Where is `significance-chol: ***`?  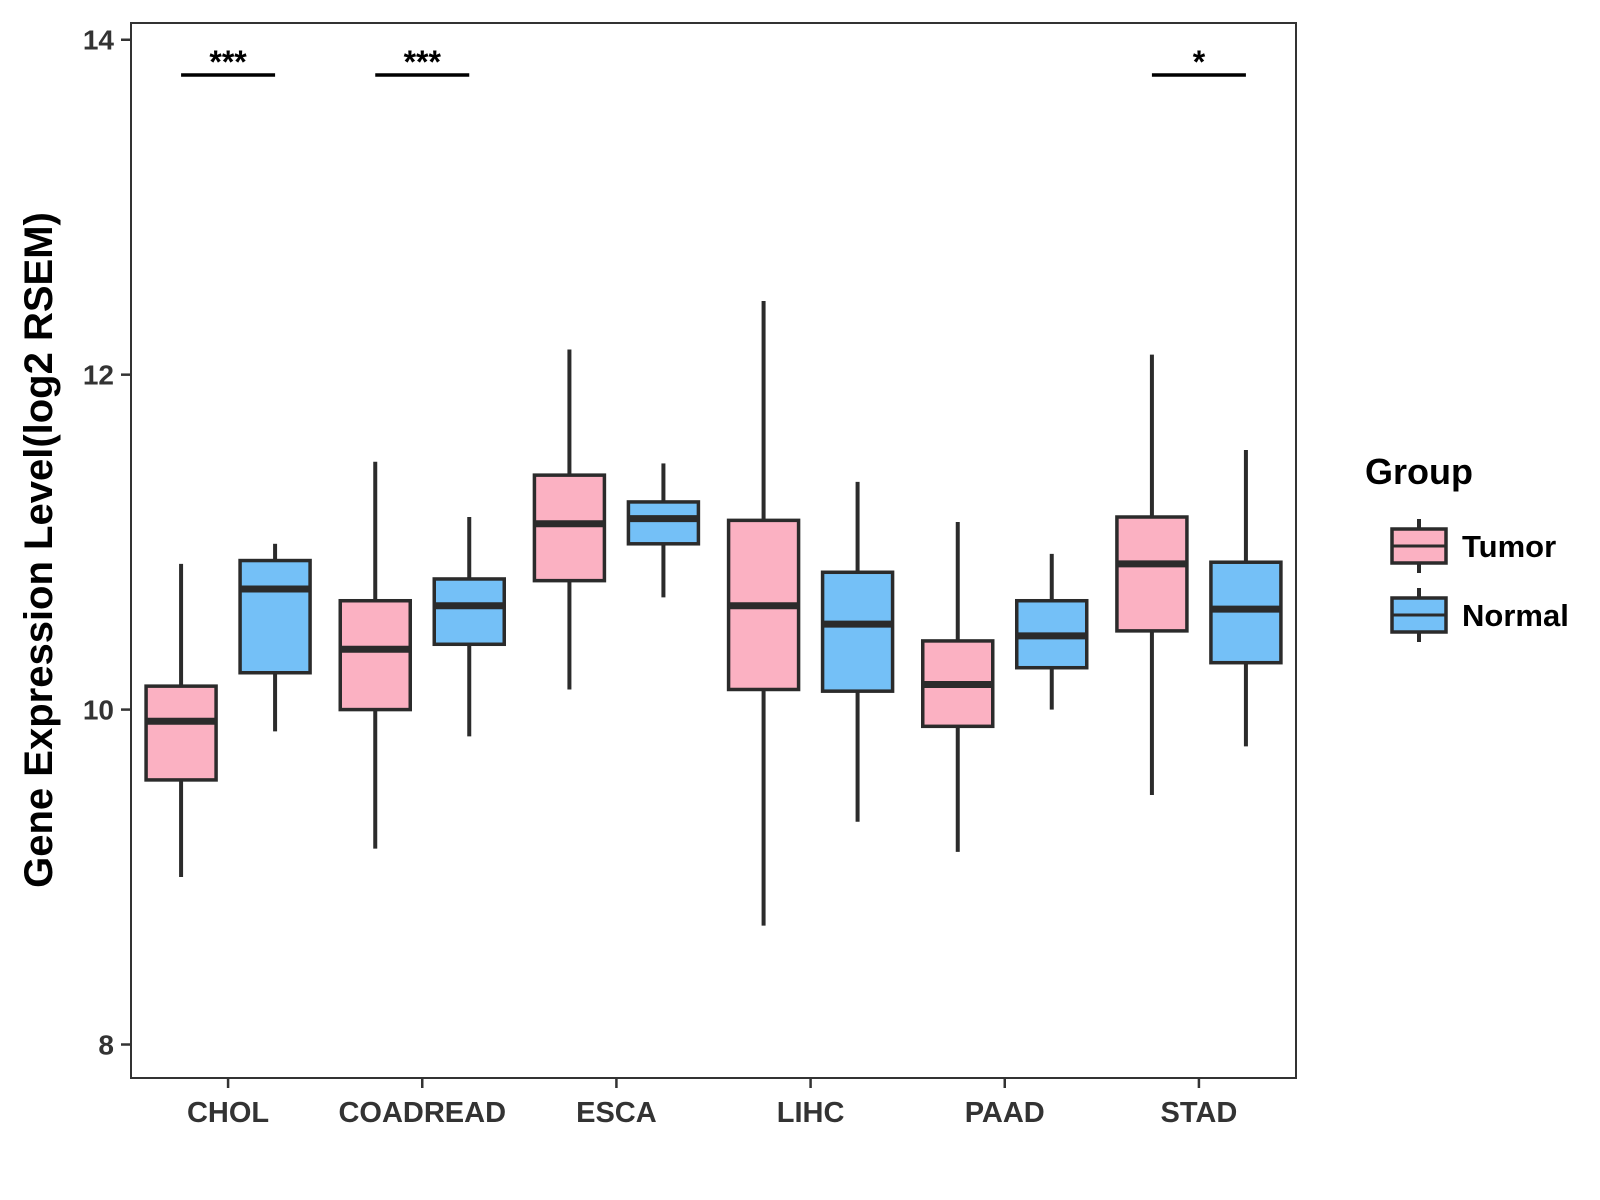 significance-chol: *** is located at coordinates (228, 62).